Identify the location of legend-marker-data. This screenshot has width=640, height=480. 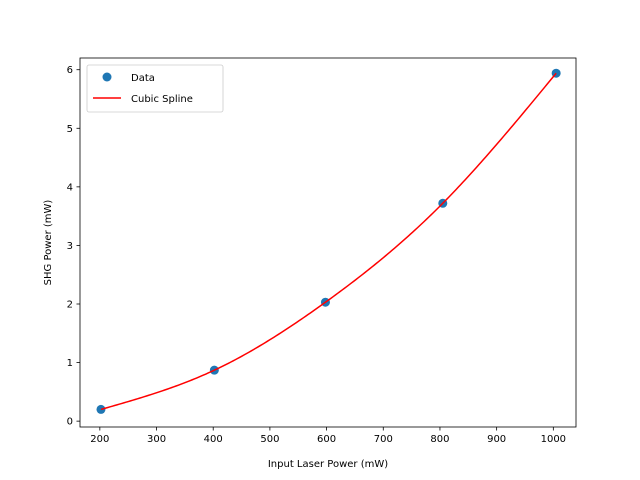
(107, 77).